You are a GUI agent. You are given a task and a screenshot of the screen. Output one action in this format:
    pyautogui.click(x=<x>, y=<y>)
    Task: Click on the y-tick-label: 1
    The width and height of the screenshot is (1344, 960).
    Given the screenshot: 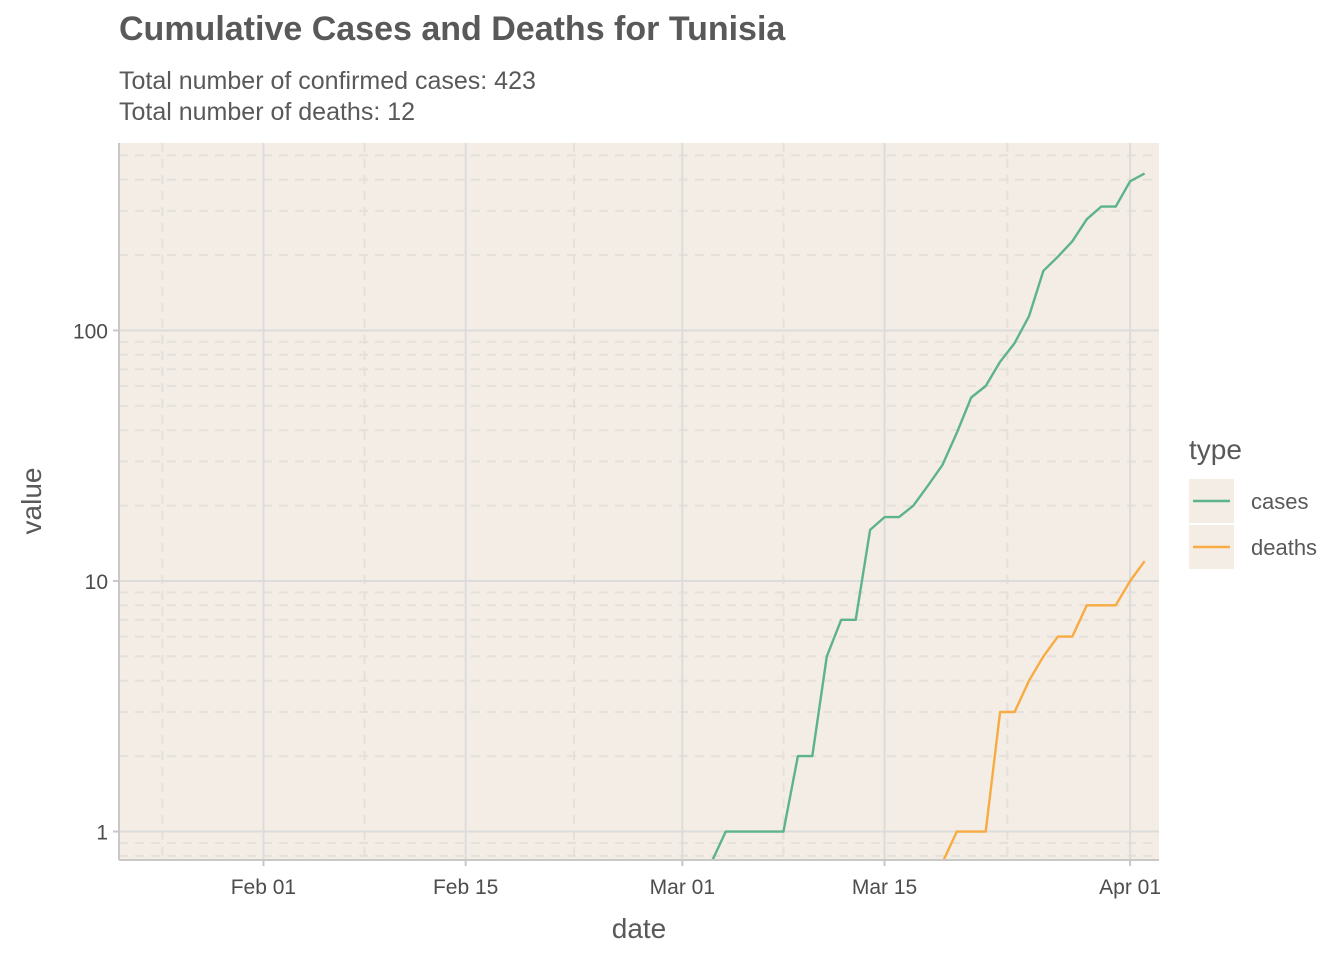 What is the action you would take?
    pyautogui.click(x=102, y=833)
    